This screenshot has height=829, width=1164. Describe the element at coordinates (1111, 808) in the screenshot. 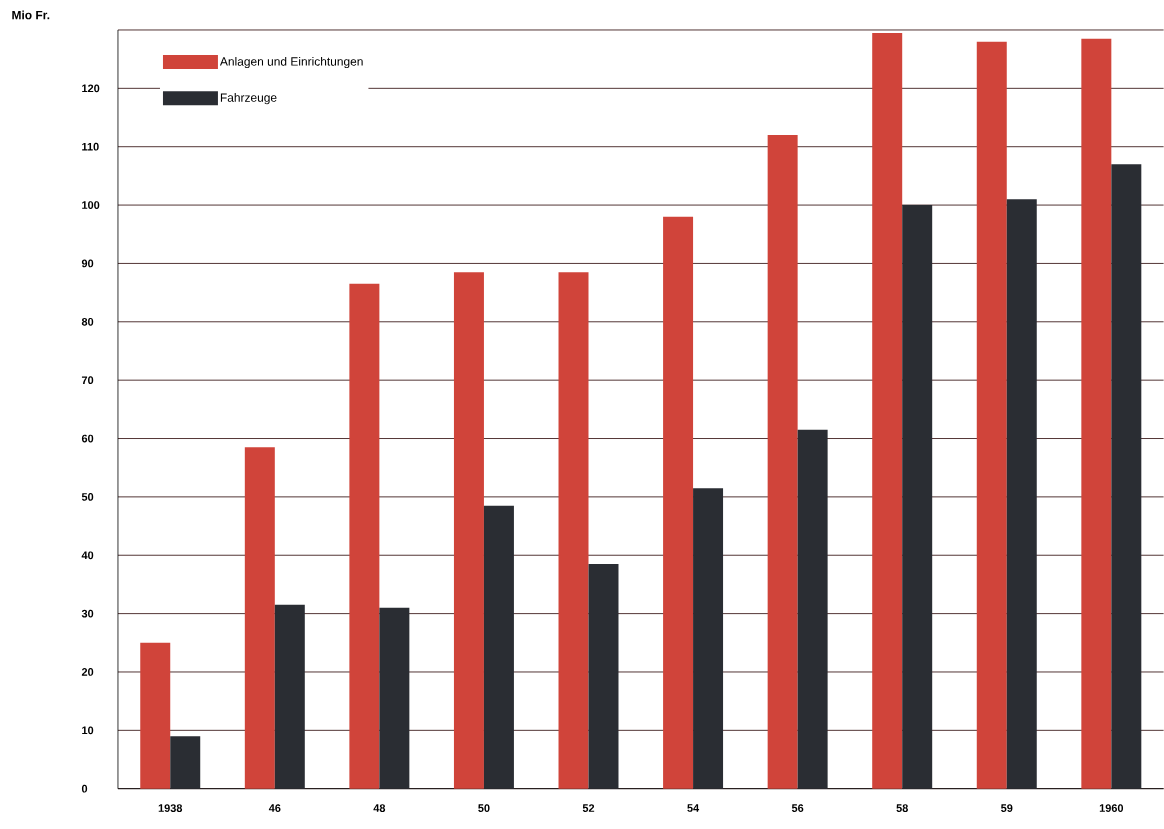

I see `x-tick-label: 1960` at that location.